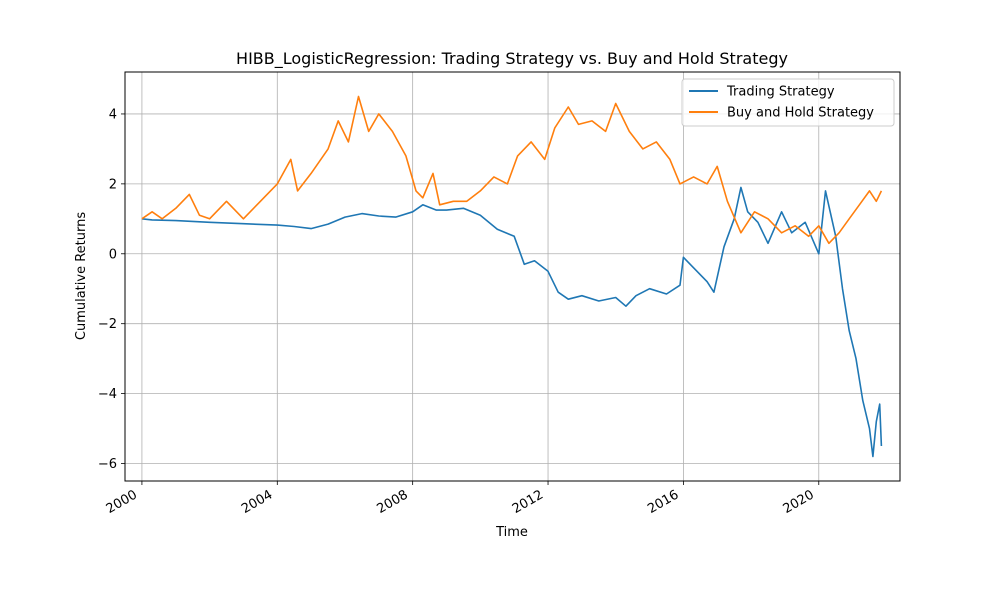 The width and height of the screenshot is (1000, 600). I want to click on y-tick-label: −2, so click(107, 324).